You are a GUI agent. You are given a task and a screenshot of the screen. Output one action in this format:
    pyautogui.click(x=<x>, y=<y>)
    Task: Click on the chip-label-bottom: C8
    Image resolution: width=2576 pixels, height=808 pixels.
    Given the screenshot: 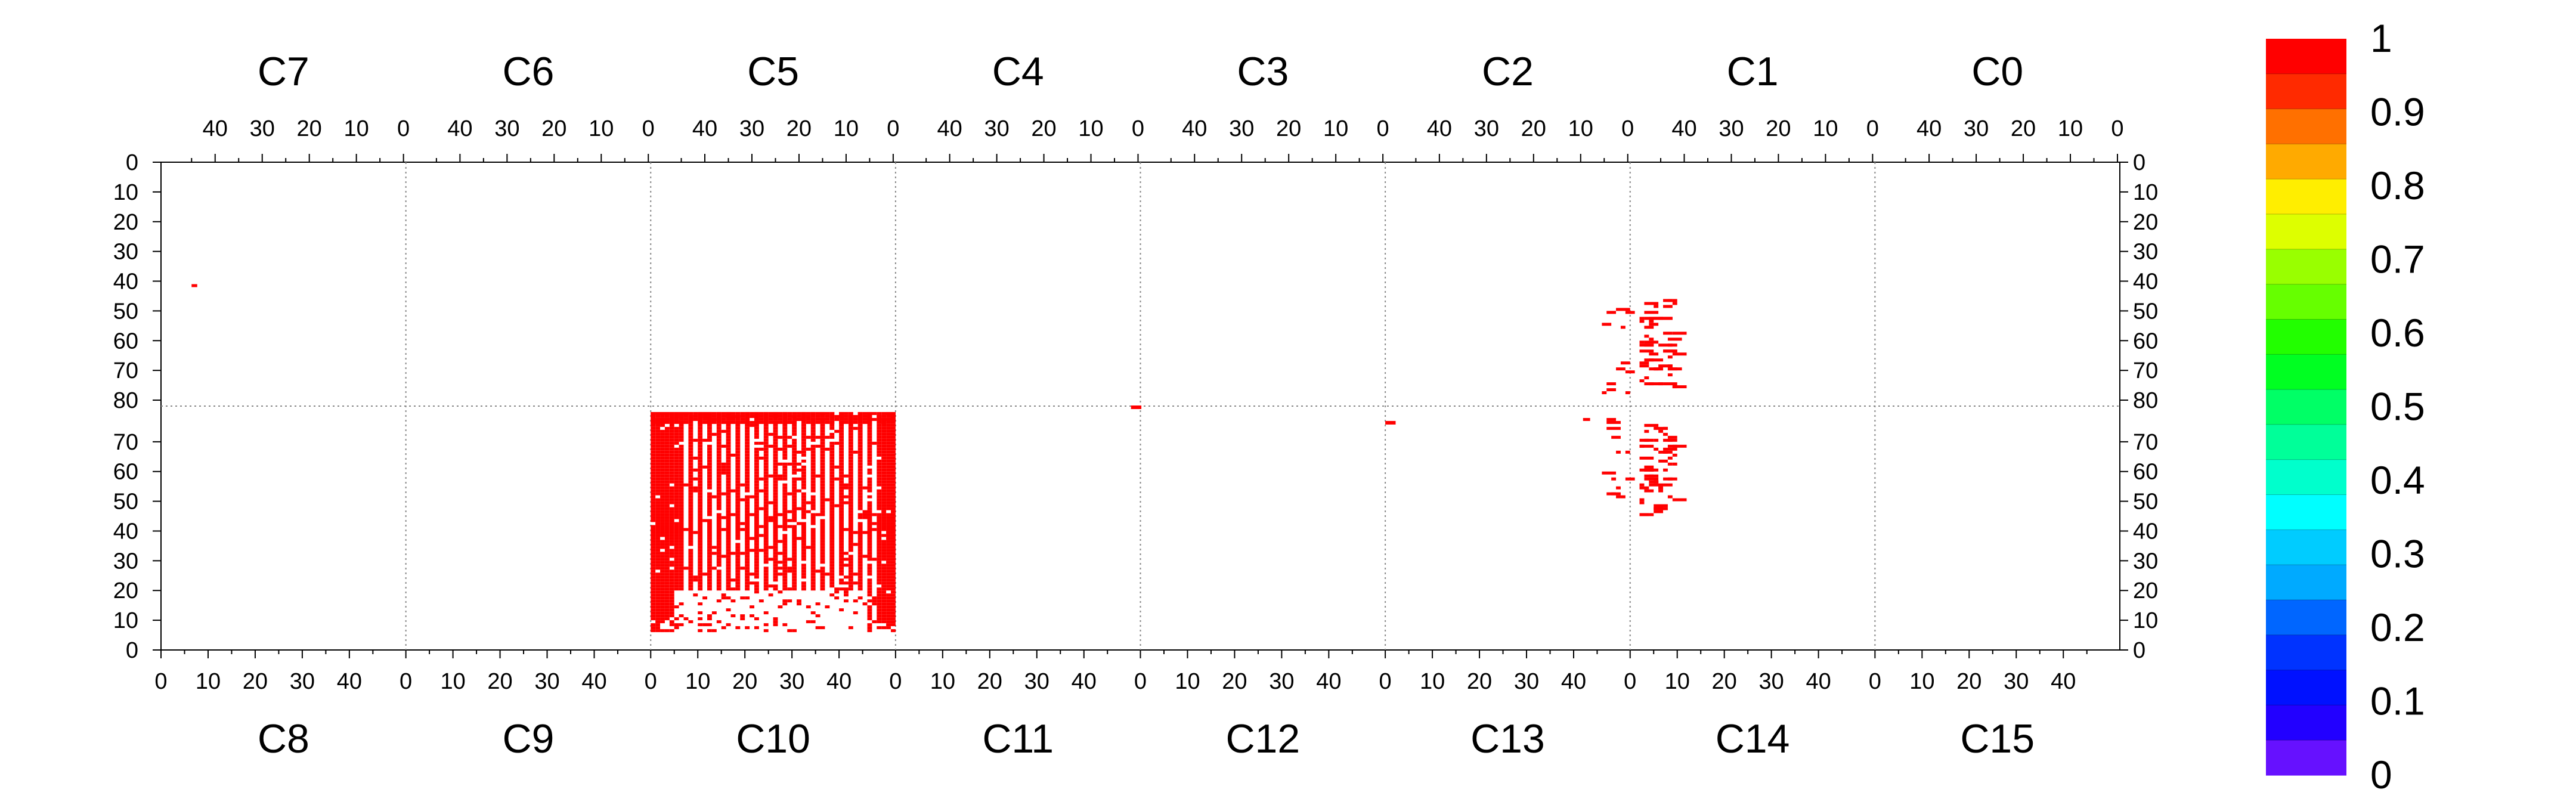 What is the action you would take?
    pyautogui.click(x=284, y=739)
    